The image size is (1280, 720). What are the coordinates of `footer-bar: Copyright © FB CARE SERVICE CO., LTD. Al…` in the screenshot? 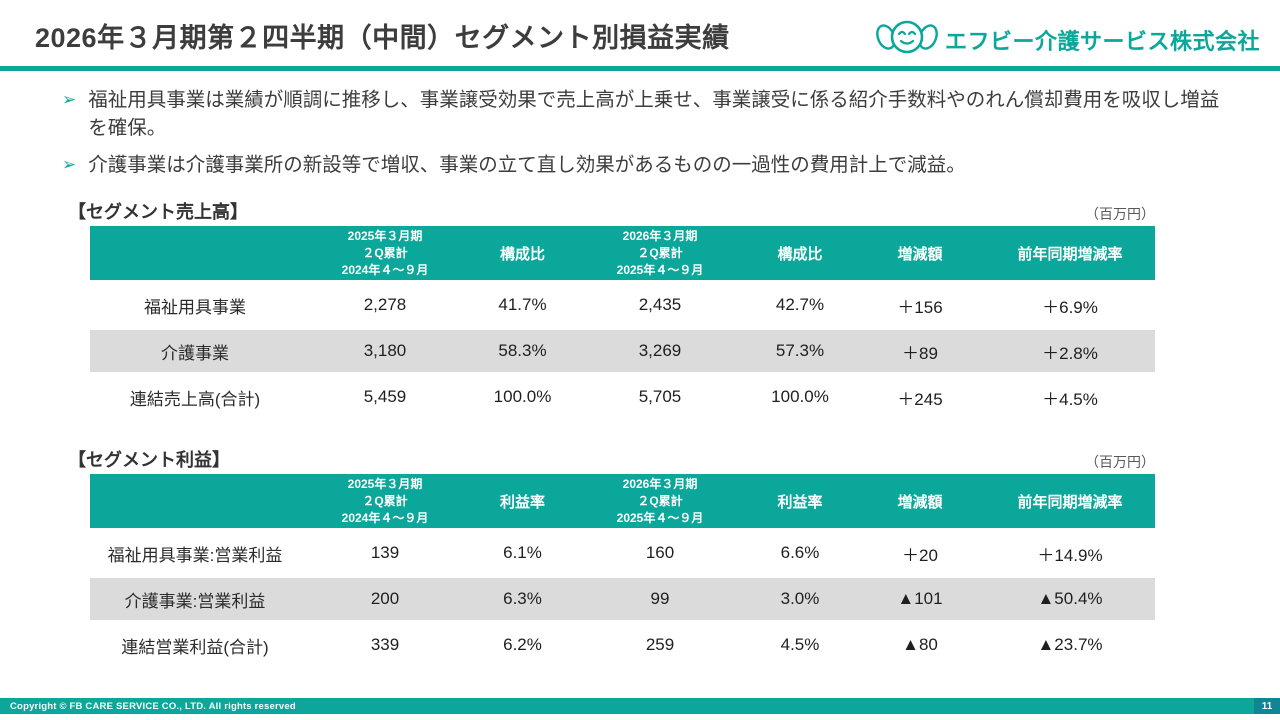 It's located at (640, 706).